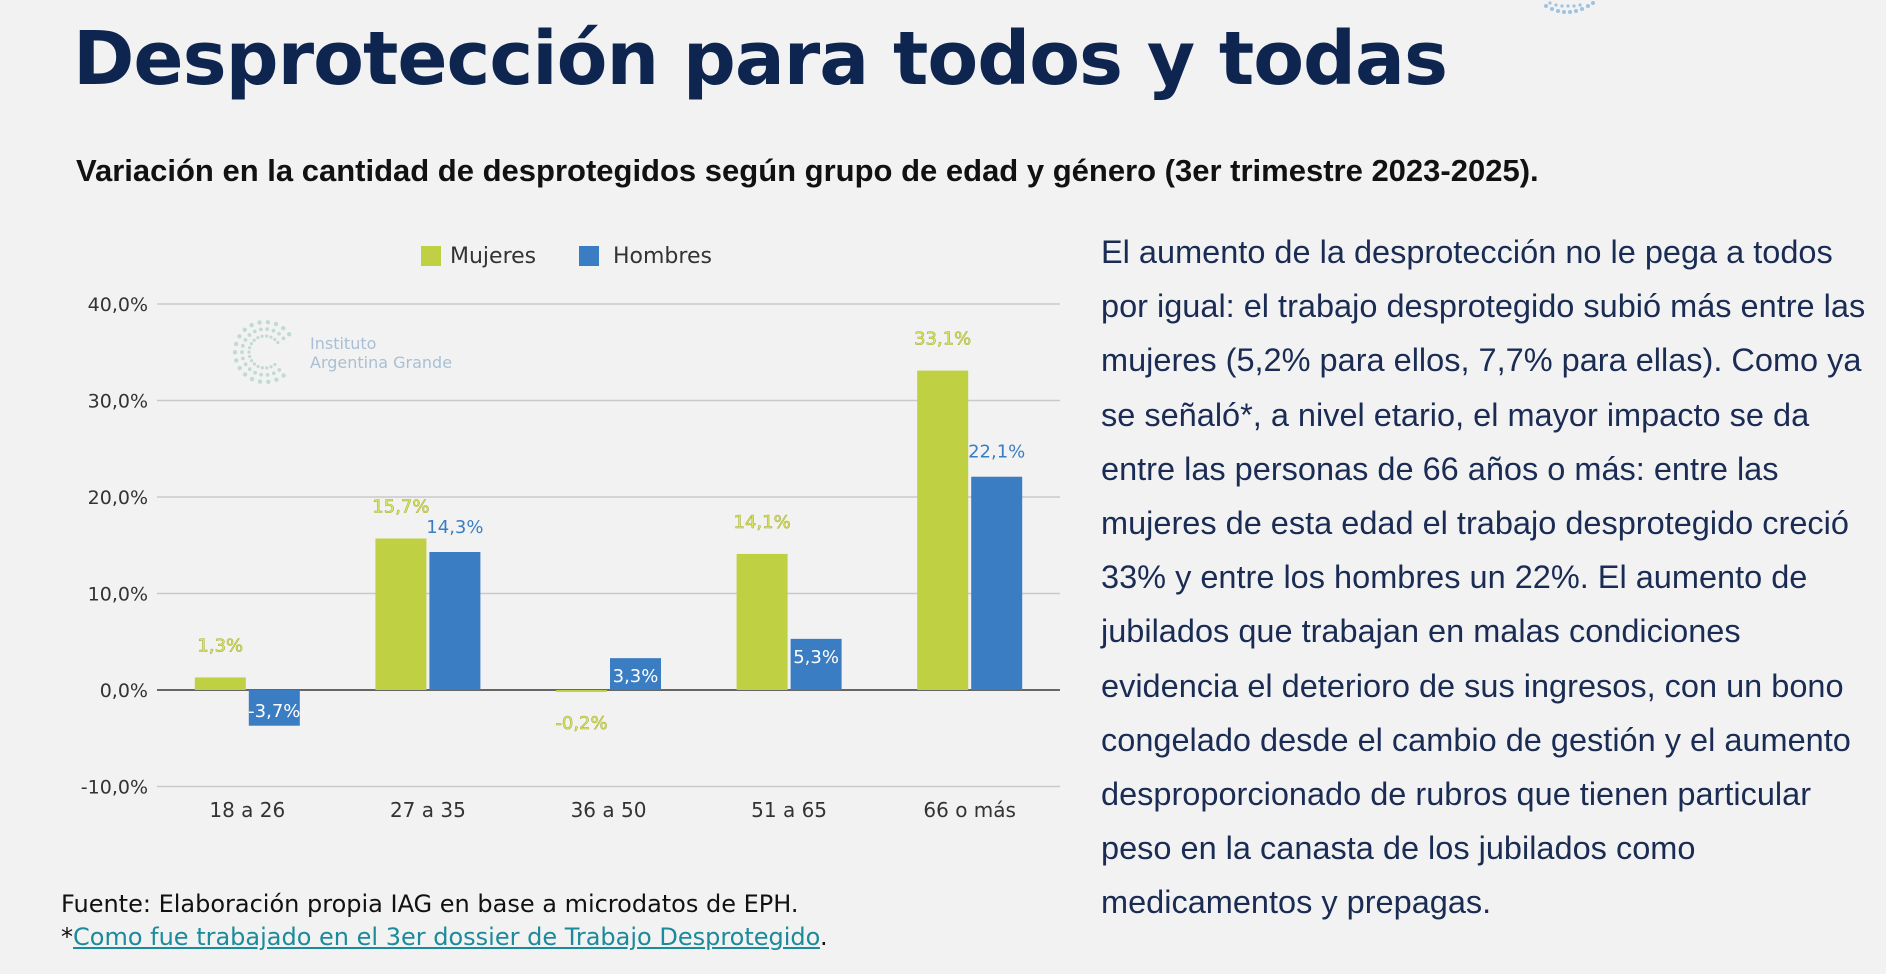 This screenshot has height=974, width=1886. Describe the element at coordinates (247, 810) in the screenshot. I see `x-tick-label: 18 a 26` at that location.